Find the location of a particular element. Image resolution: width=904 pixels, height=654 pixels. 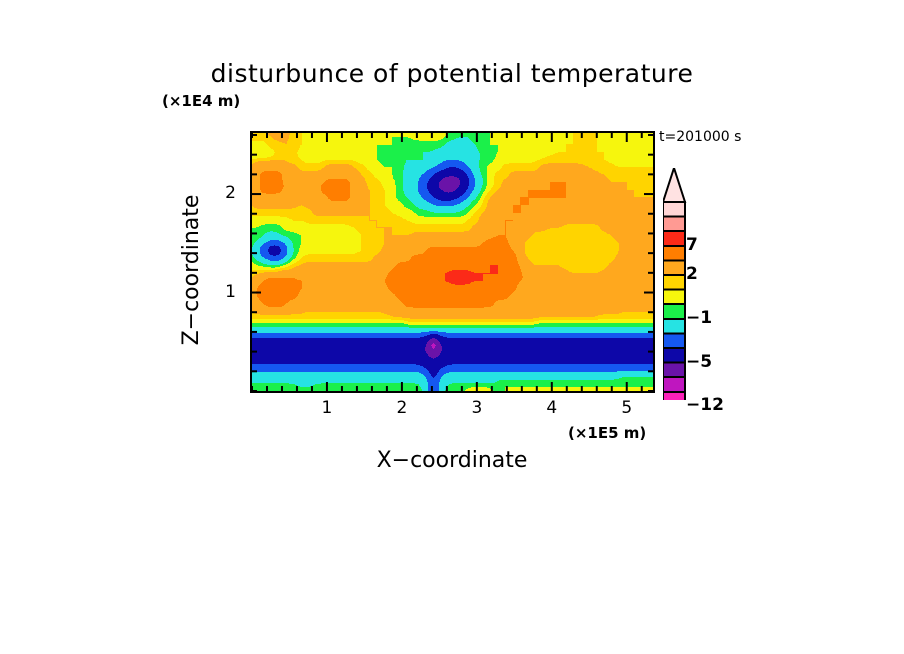

x-tick-label-1: 1 is located at coordinates (327, 408).